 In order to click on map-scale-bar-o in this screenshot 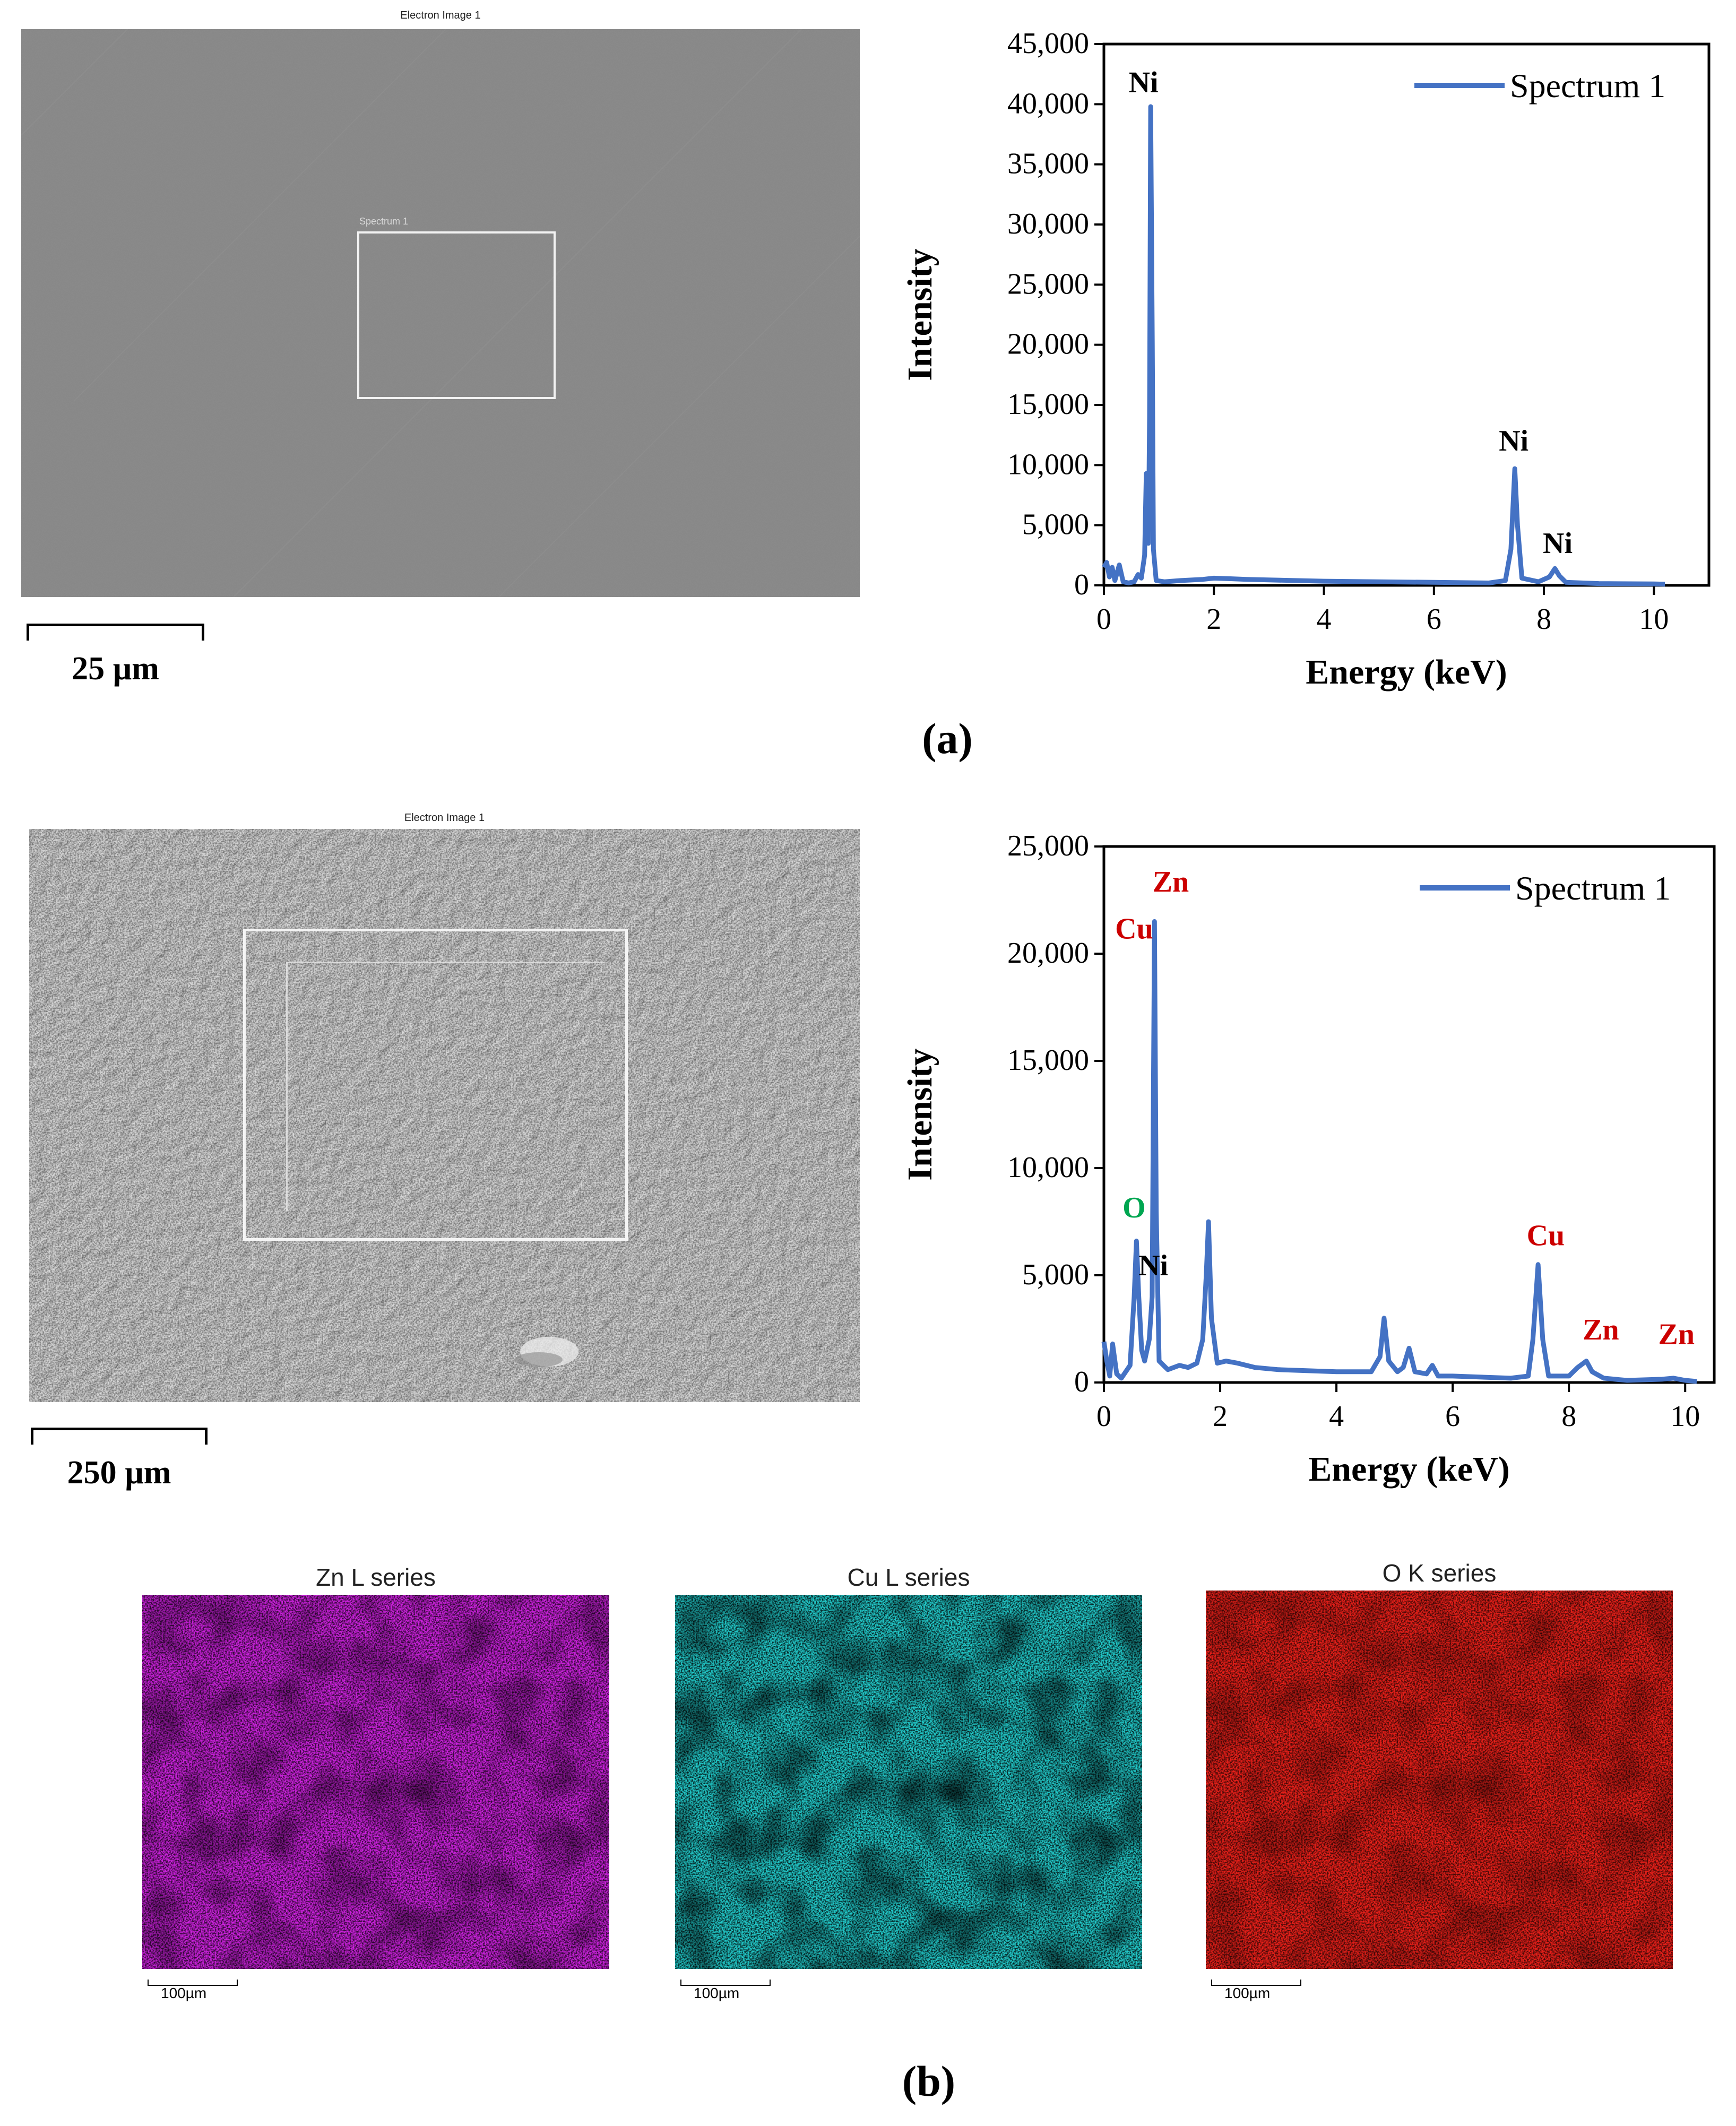, I will do `click(1256, 1983)`.